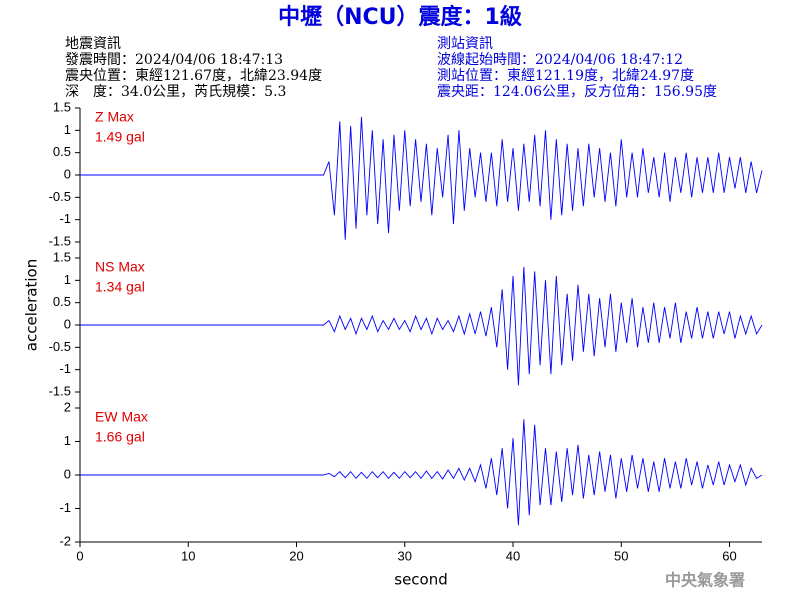 Image resolution: width=800 pixels, height=600 pixels. I want to click on max-value: 1.49 gal, so click(120, 137).